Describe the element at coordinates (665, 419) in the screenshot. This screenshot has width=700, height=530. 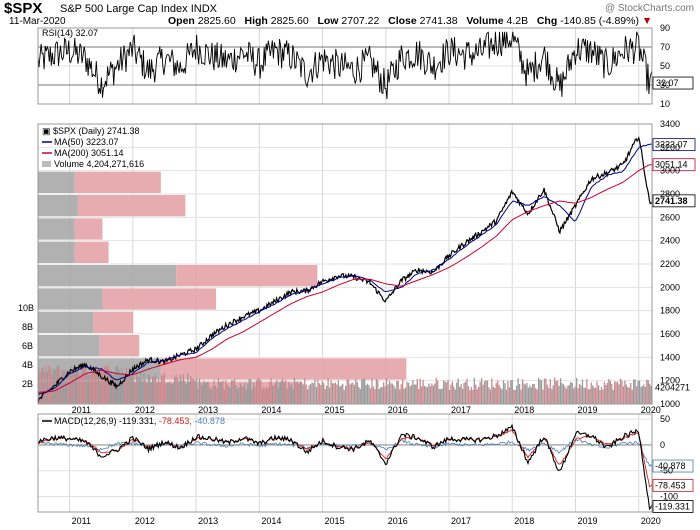
I see `macd-tick-label: 50` at that location.